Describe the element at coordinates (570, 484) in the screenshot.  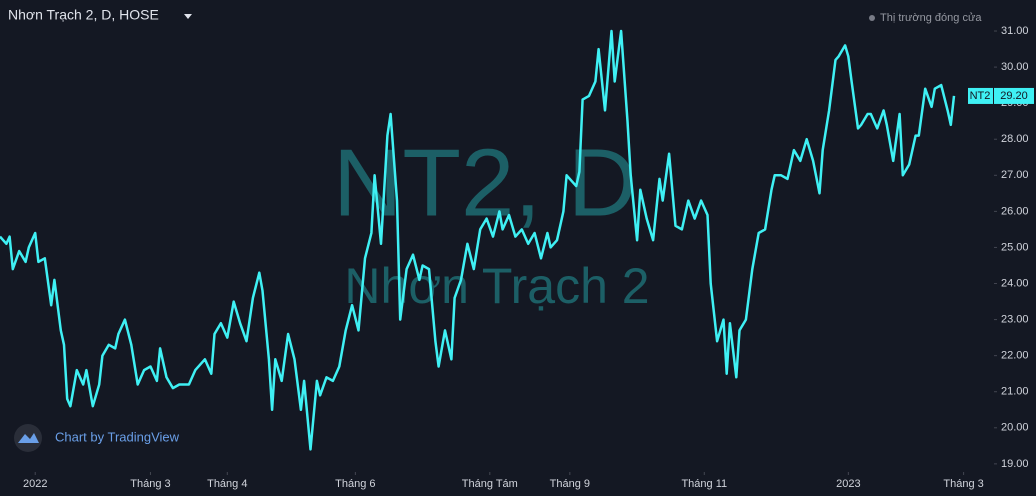
I see `x-tick-label: Tháng 9` at that location.